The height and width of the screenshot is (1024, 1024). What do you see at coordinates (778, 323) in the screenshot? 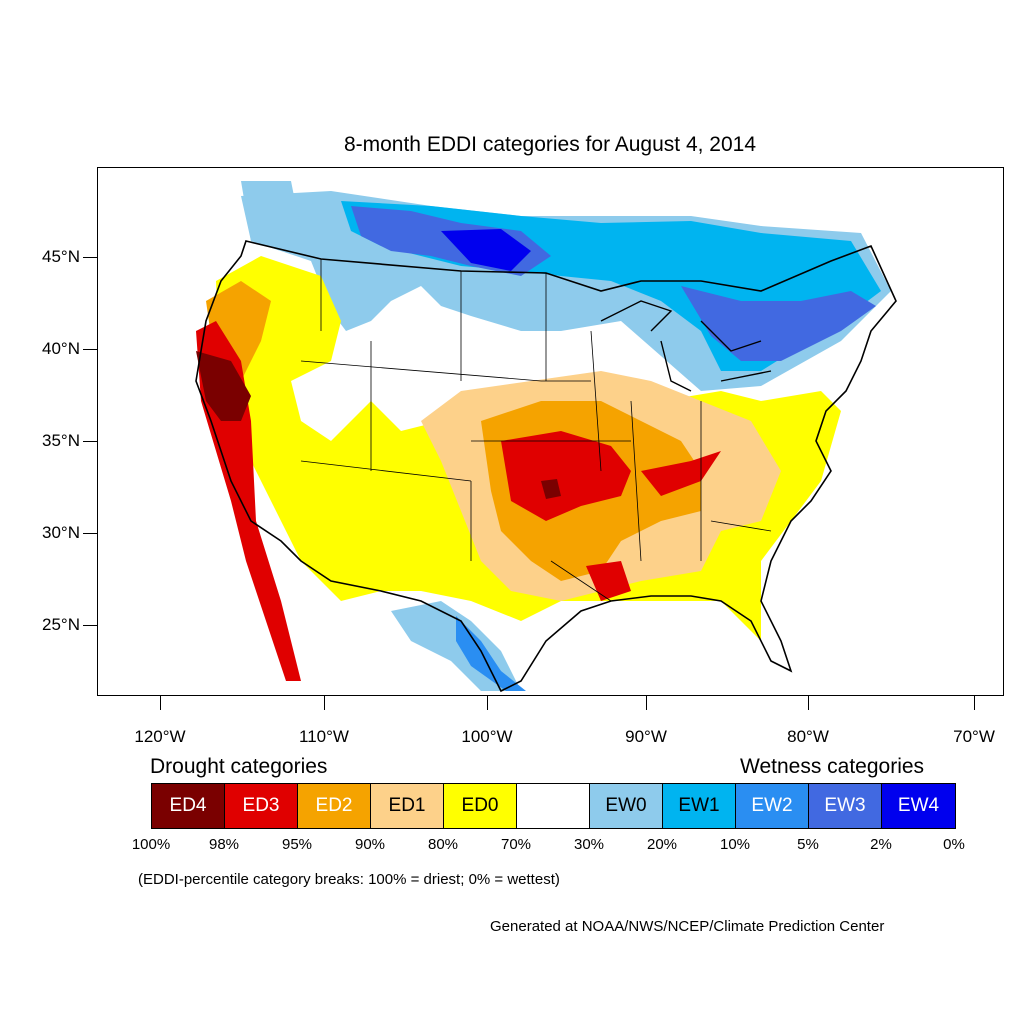
I see `wet-region-ne` at bounding box center [778, 323].